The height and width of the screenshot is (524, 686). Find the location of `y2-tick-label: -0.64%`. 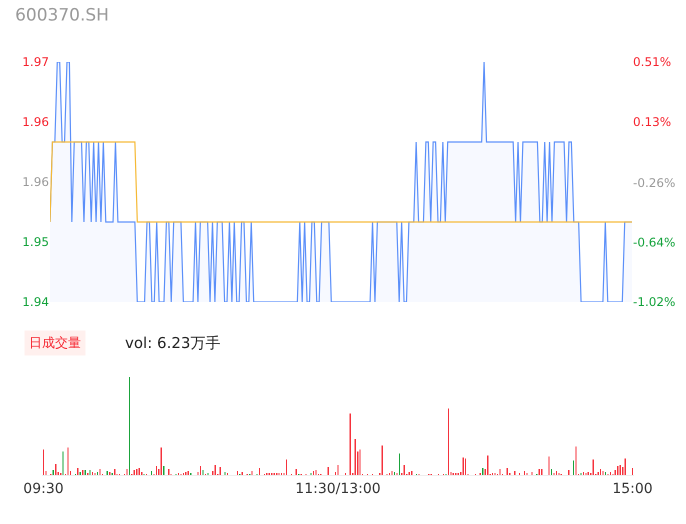

y2-tick-label: -0.64% is located at coordinates (654, 243).